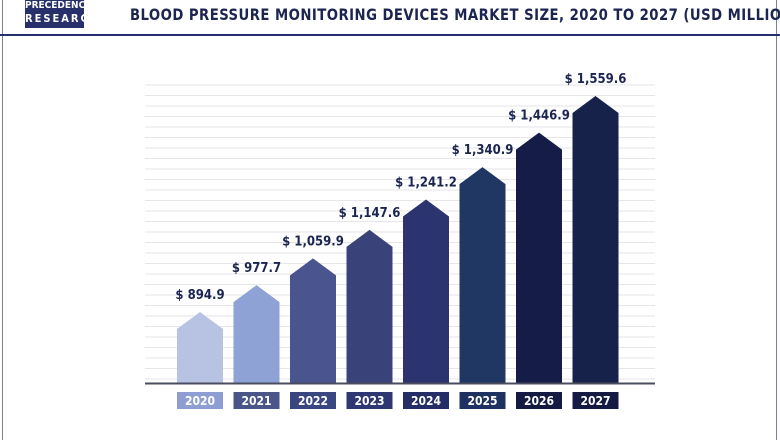 Image resolution: width=780 pixels, height=440 pixels. I want to click on data-label-2024: $ 1,241.2, so click(426, 182).